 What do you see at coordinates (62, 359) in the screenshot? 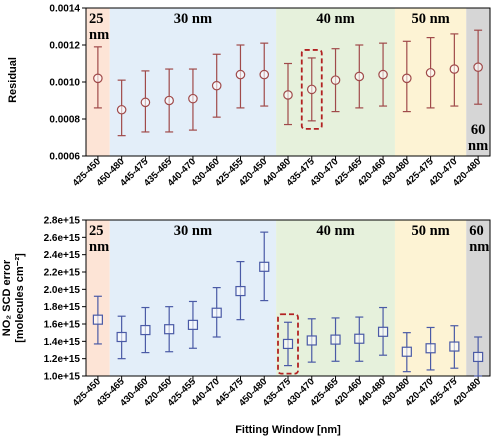
I see `y-tick-label: 1.2e+15` at bounding box center [62, 359].